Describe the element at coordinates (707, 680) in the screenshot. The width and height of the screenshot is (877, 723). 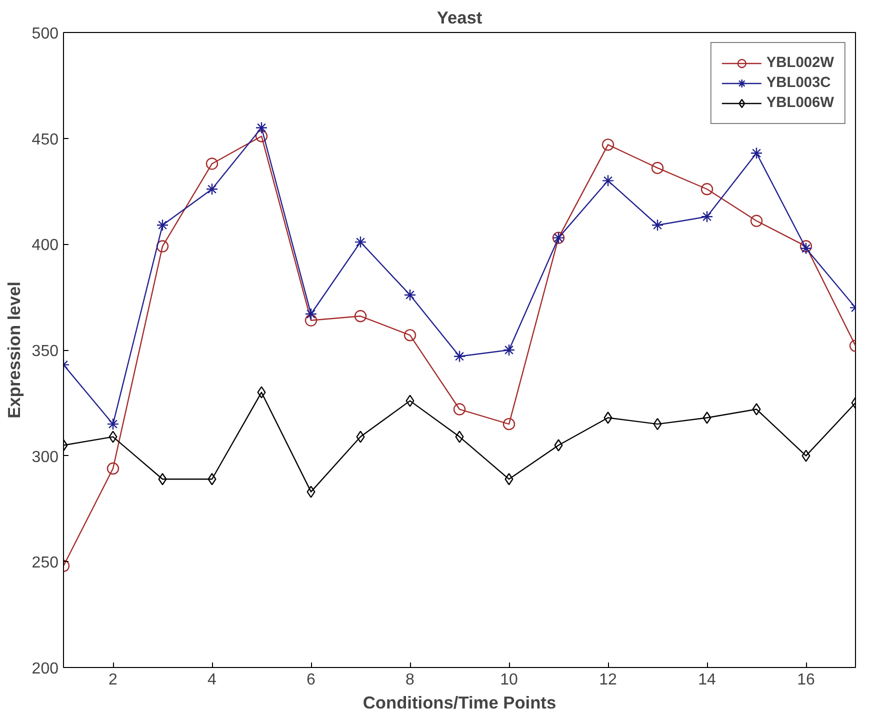
I see `x-tick-label: 14` at that location.